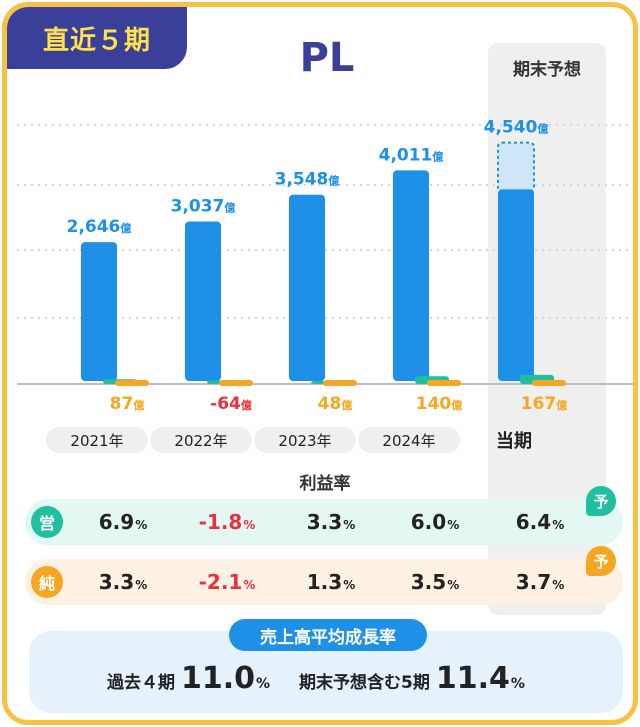  I want to click on profit-value-label-1: -64億, so click(231, 404).